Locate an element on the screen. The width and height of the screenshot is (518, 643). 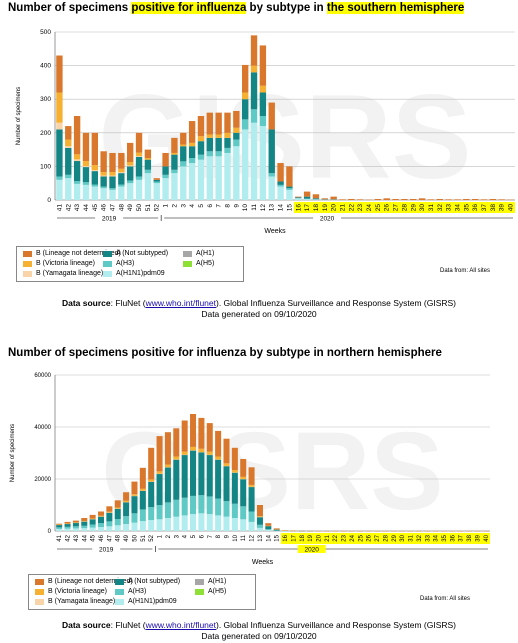
x-tick-label: 37 is located at coordinates (462, 537).